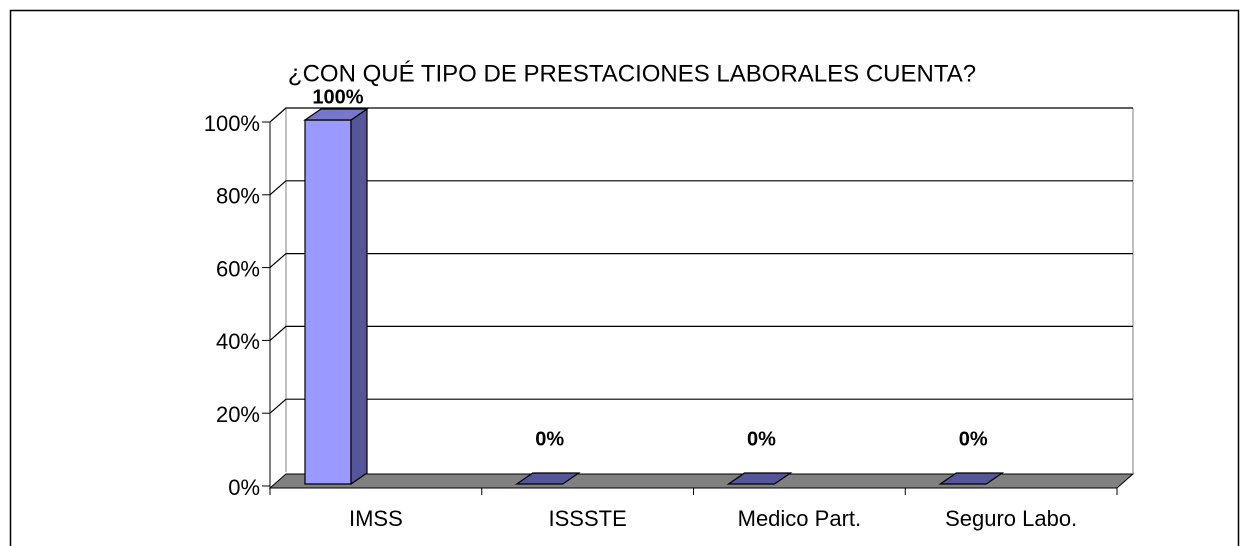  Describe the element at coordinates (376, 518) in the screenshot. I see `x-tick-label: IMSS` at that location.